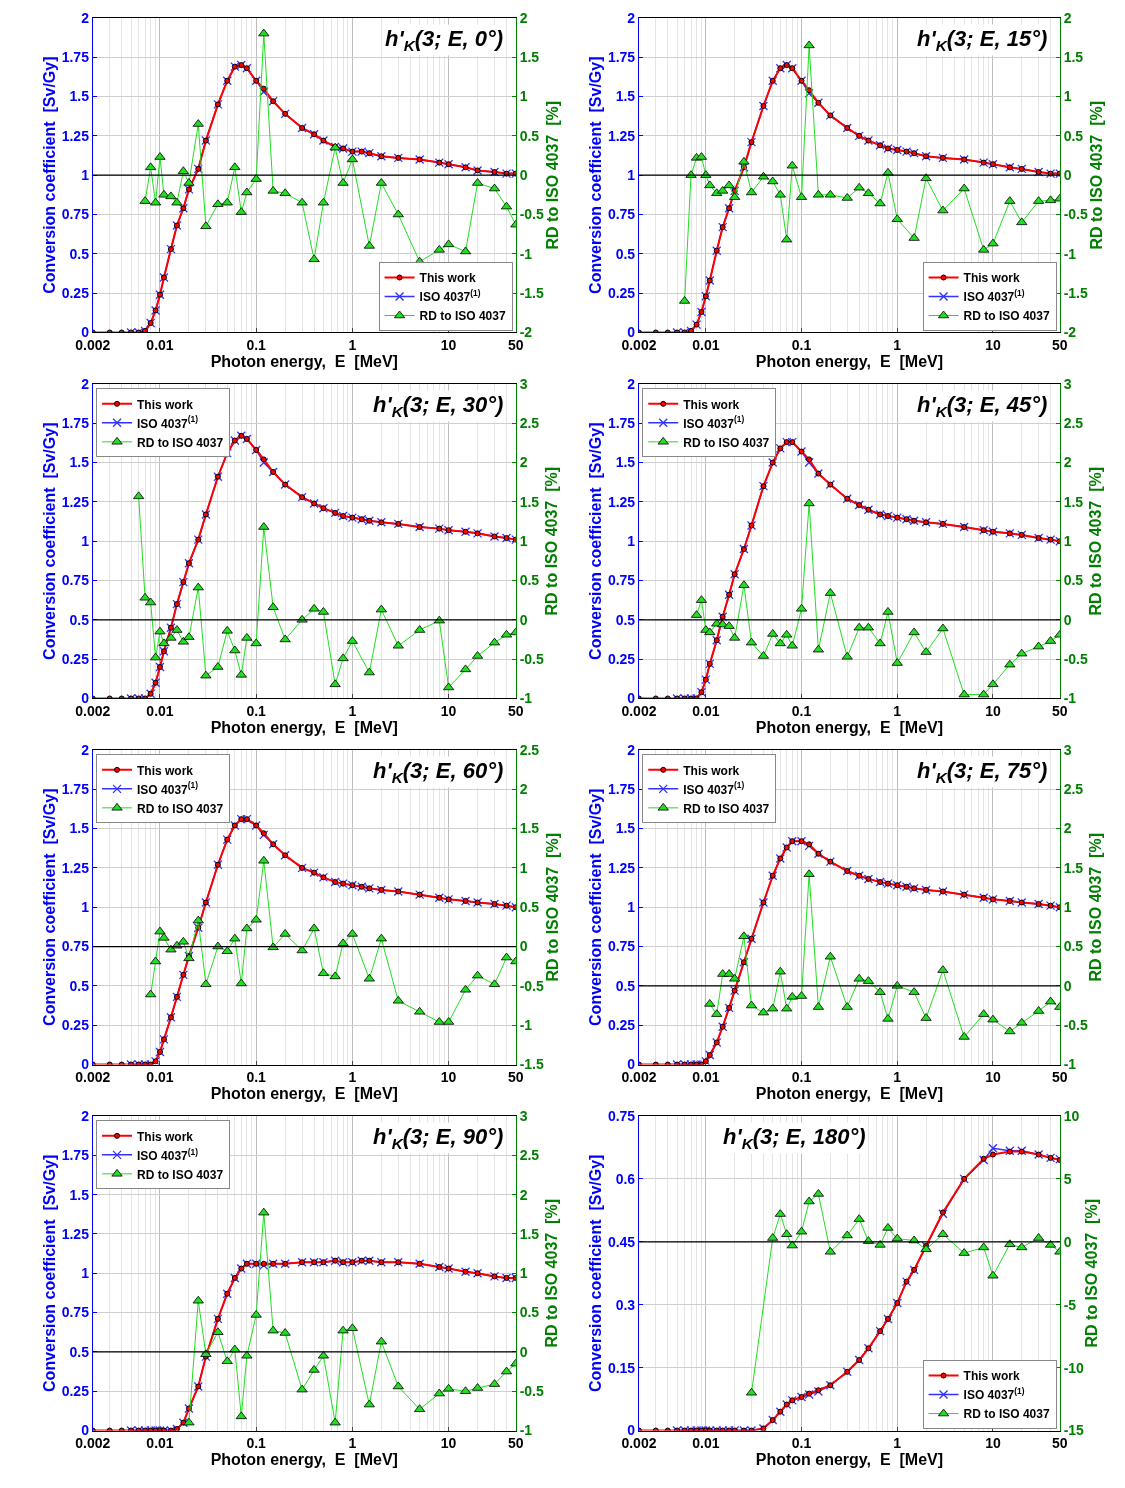 This screenshot has width=1125, height=1488. Describe the element at coordinates (706, 711) in the screenshot. I see `x-tick-label: 0.01` at that location.